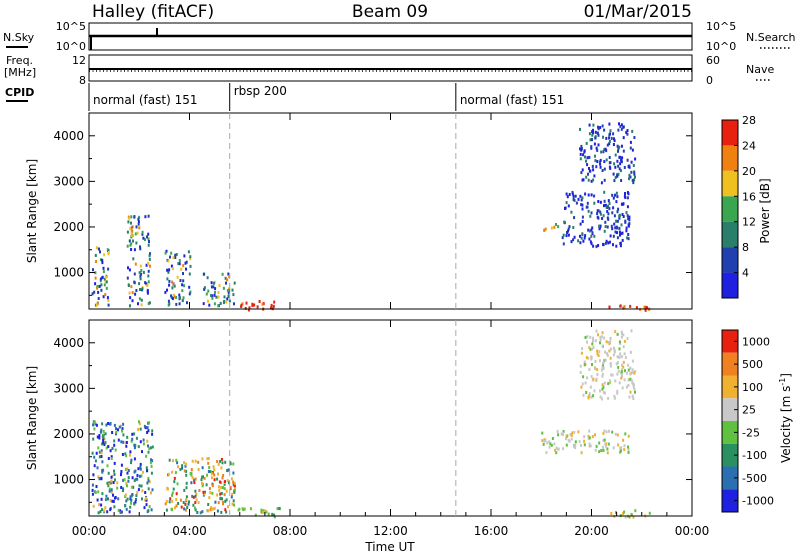 This screenshot has height=554, width=800. I want to click on velocity-colorbar-swatch, so click(730, 455).